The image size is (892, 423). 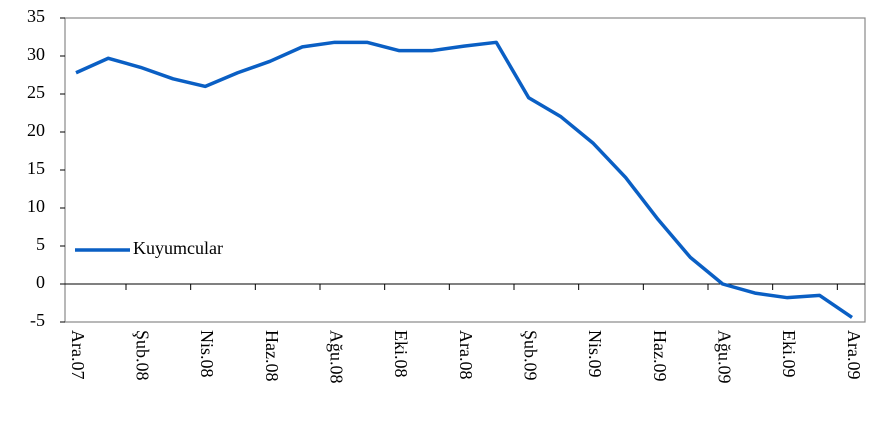 I want to click on x-tick-label: Ağu.09, so click(x=725, y=357).